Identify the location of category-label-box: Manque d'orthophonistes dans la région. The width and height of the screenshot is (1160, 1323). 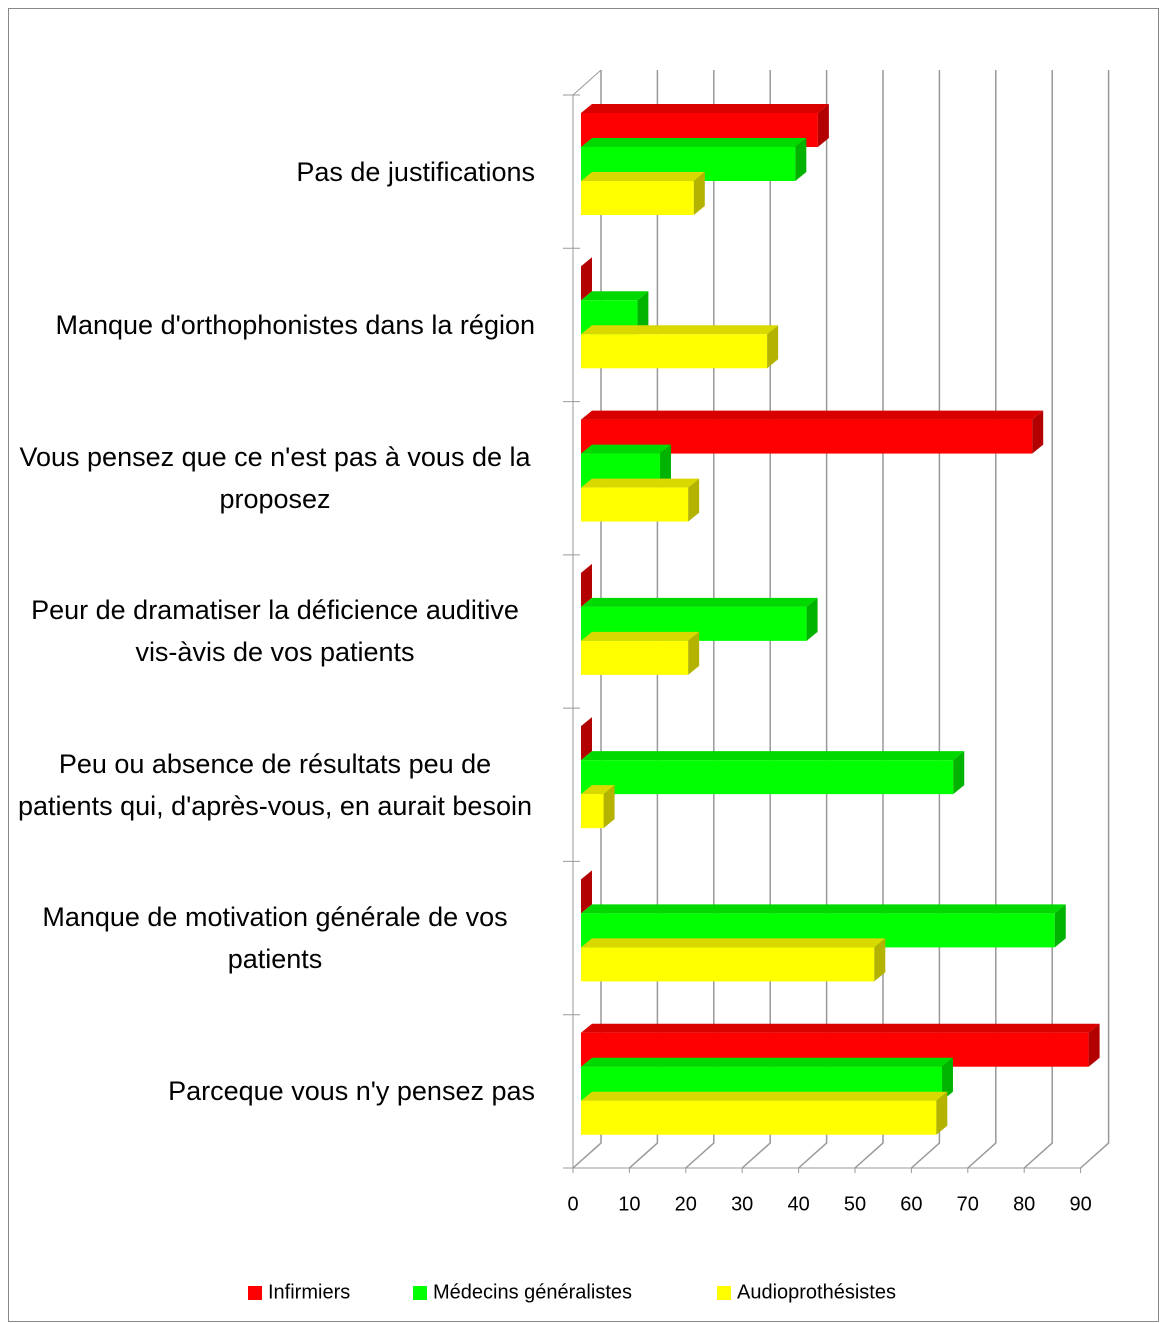
(275, 324).